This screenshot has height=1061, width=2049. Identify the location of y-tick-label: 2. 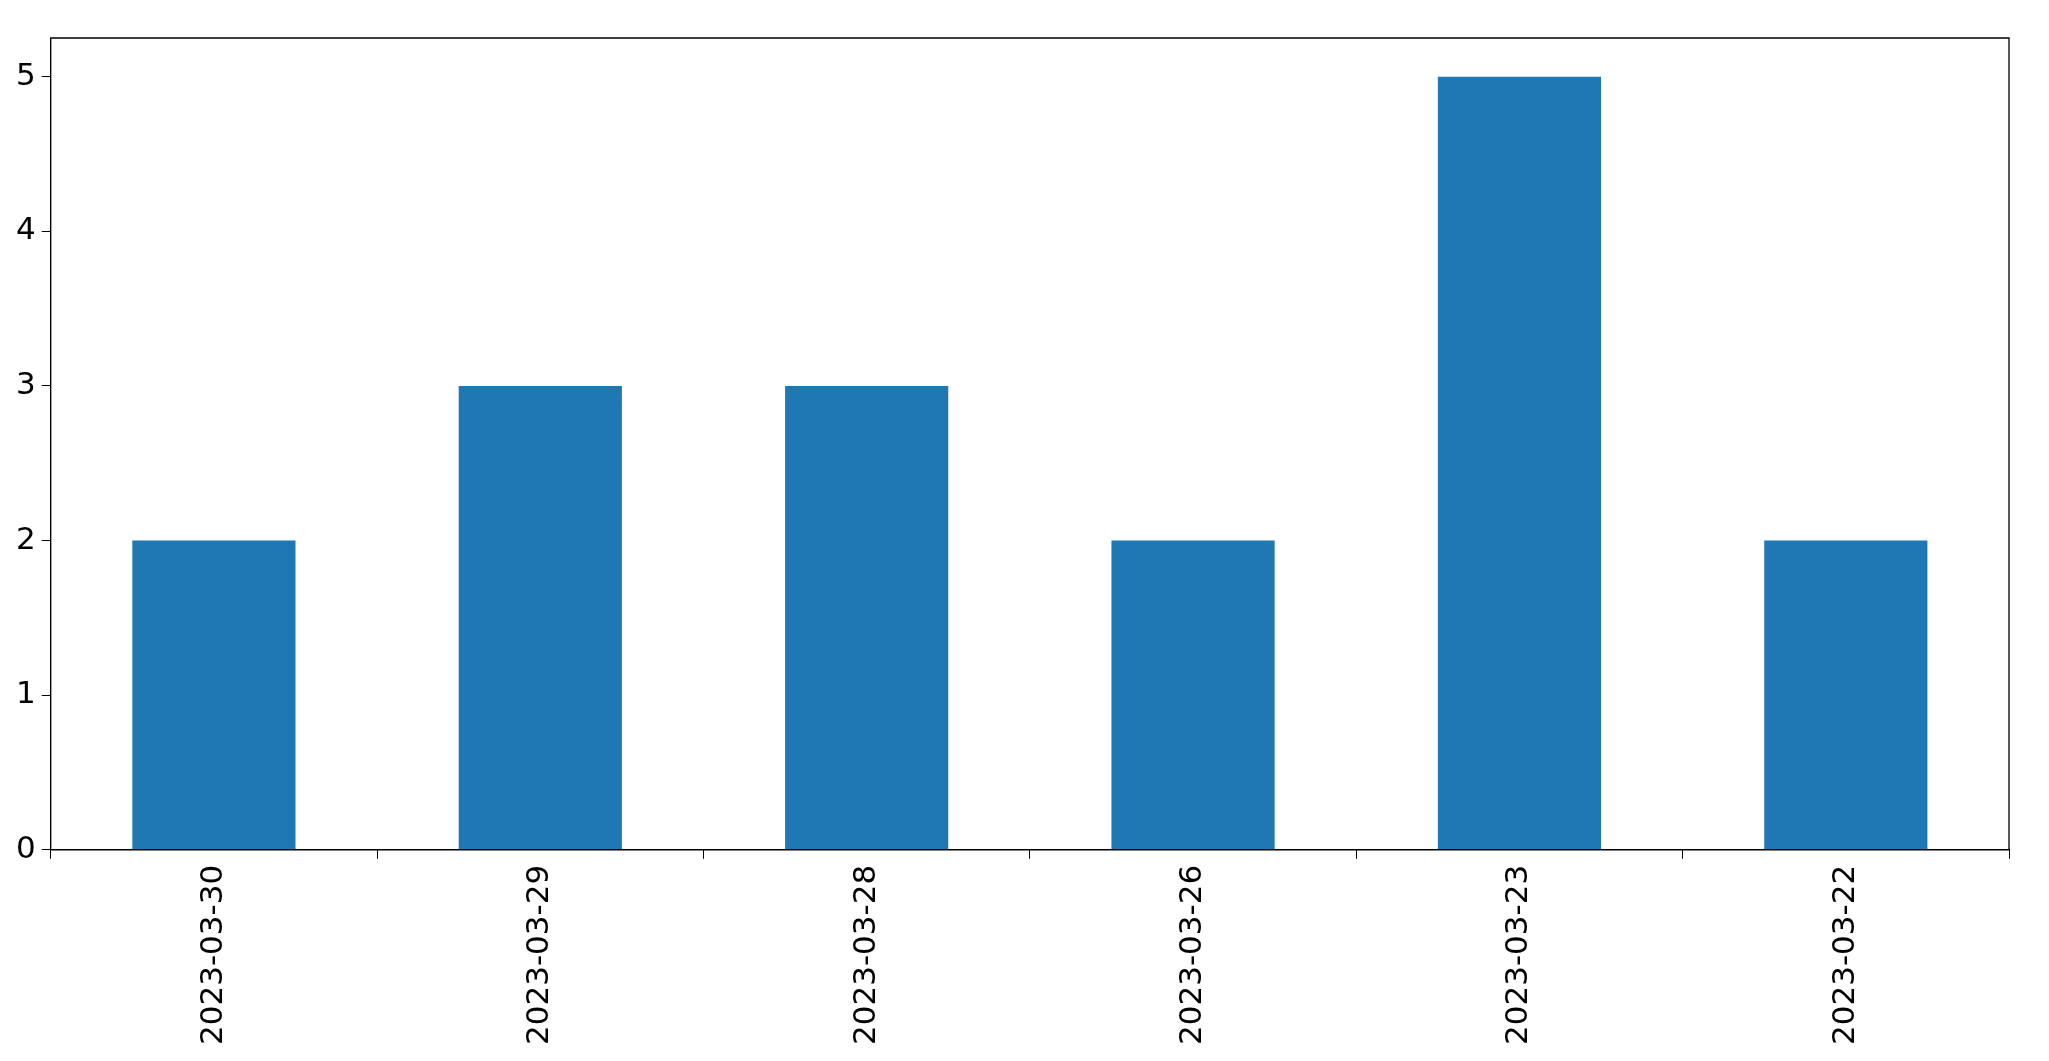
(25, 537).